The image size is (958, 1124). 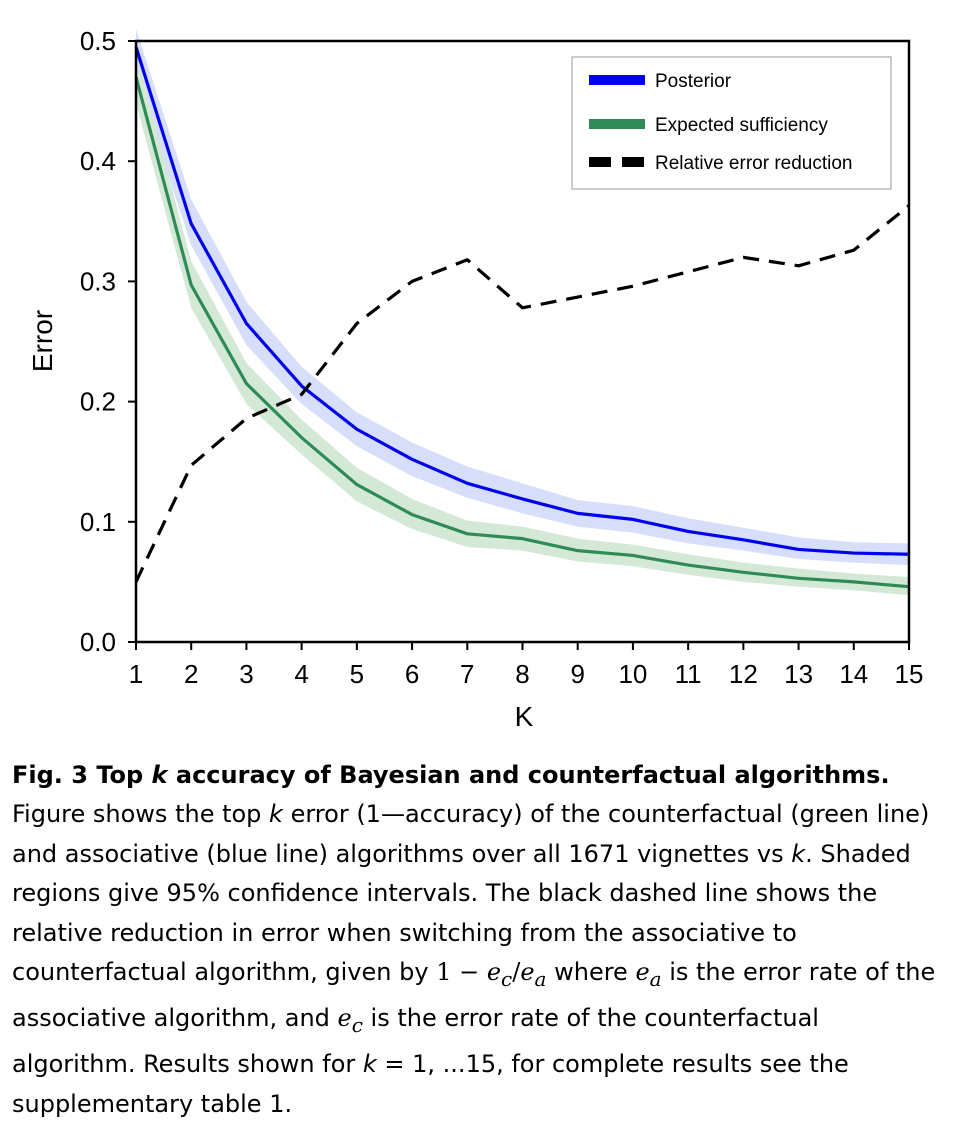 What do you see at coordinates (42, 341) in the screenshot?
I see `y-axis-label: Error` at bounding box center [42, 341].